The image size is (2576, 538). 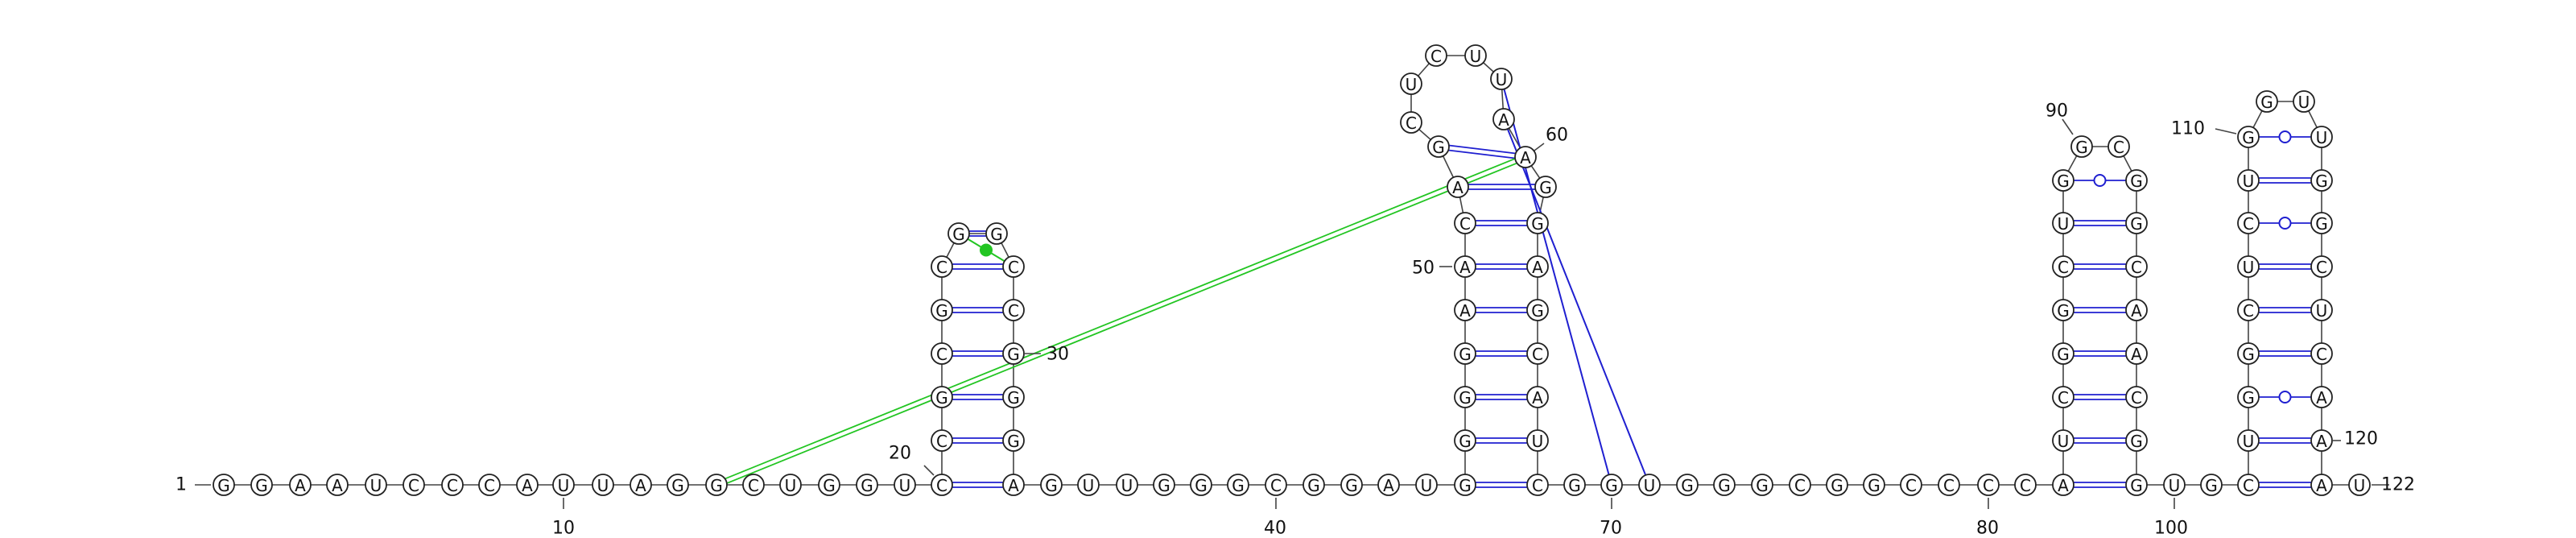 What do you see at coordinates (2188, 129) in the screenshot?
I see `number-label-110: 110` at bounding box center [2188, 129].